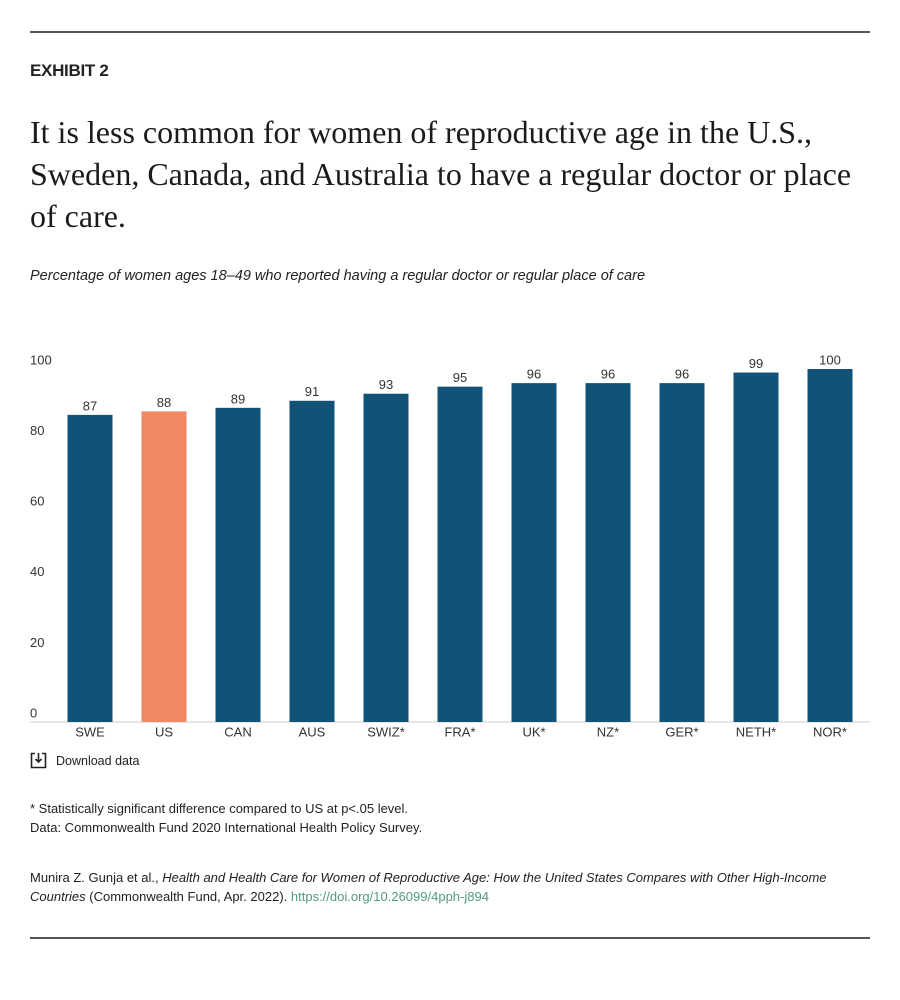  Describe the element at coordinates (90, 731) in the screenshot. I see `x-tick-label: SWE` at that location.